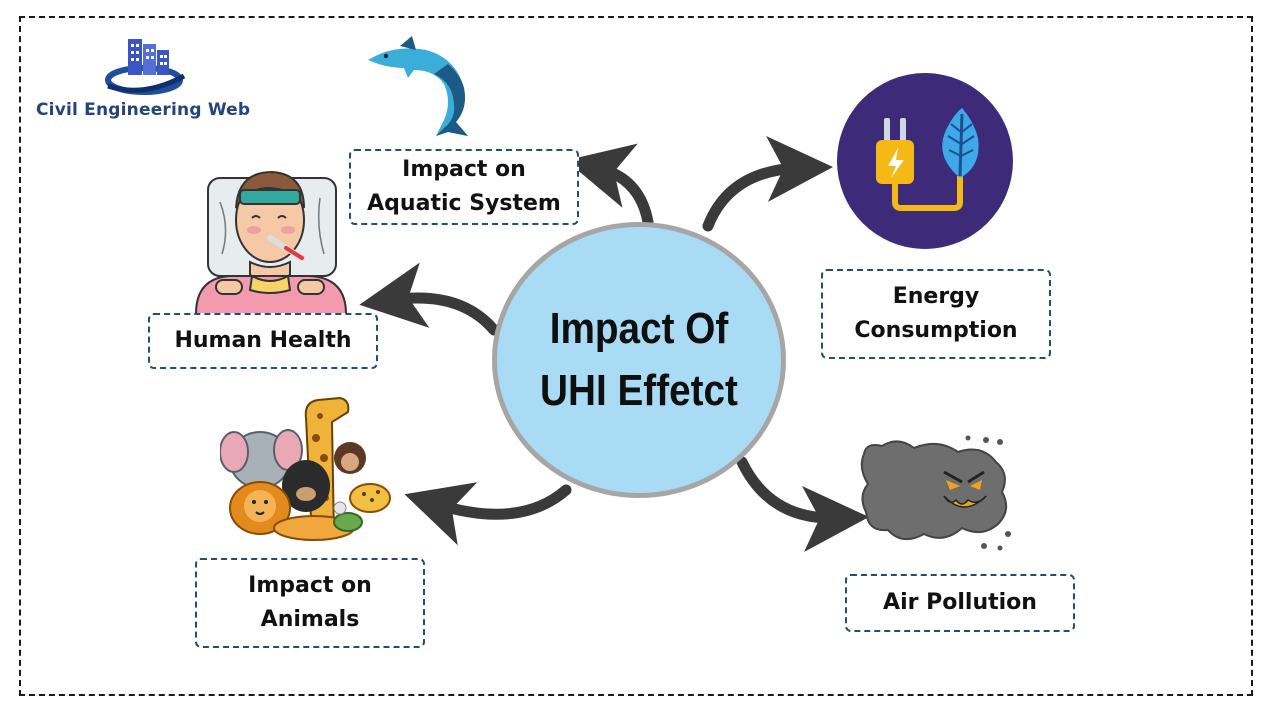 This screenshot has width=1280, height=720. I want to click on node-health-label: Human Health, so click(263, 340).